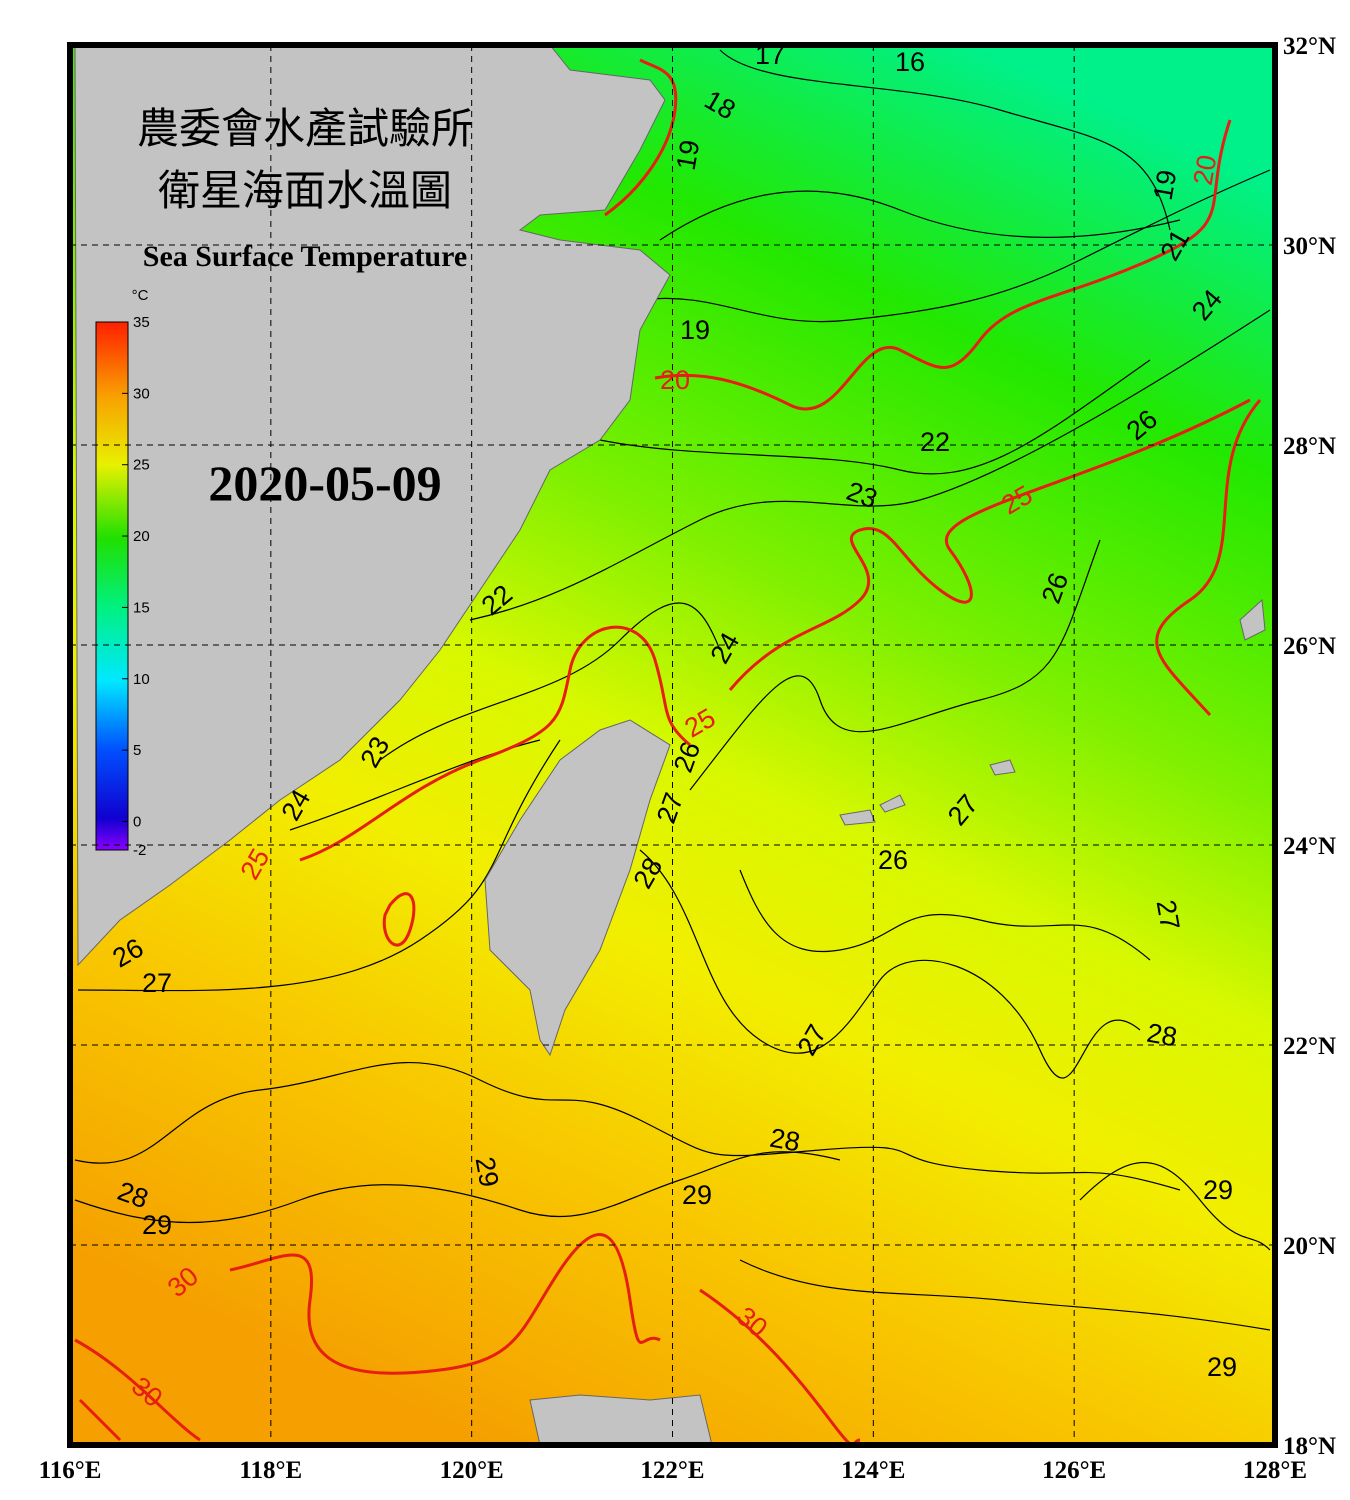 This screenshot has height=1500, width=1350. Describe the element at coordinates (70, 1470) in the screenshot. I see `lon-label: 116°E` at that location.